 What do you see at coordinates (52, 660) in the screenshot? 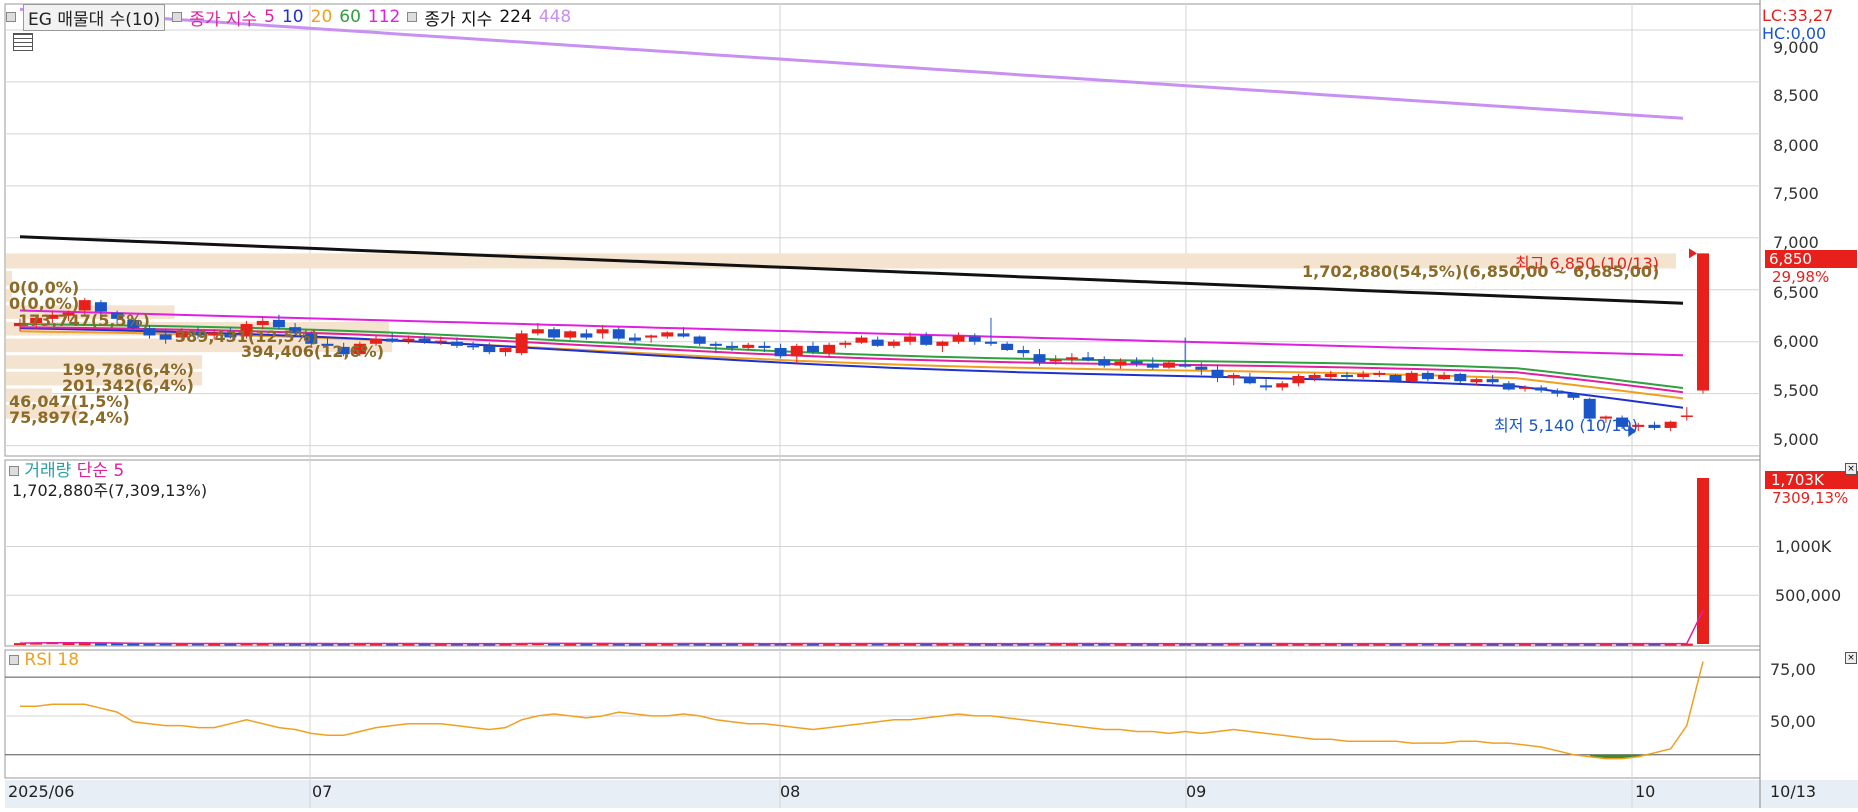
I see `rsi-label: RSI 18` at bounding box center [52, 660].